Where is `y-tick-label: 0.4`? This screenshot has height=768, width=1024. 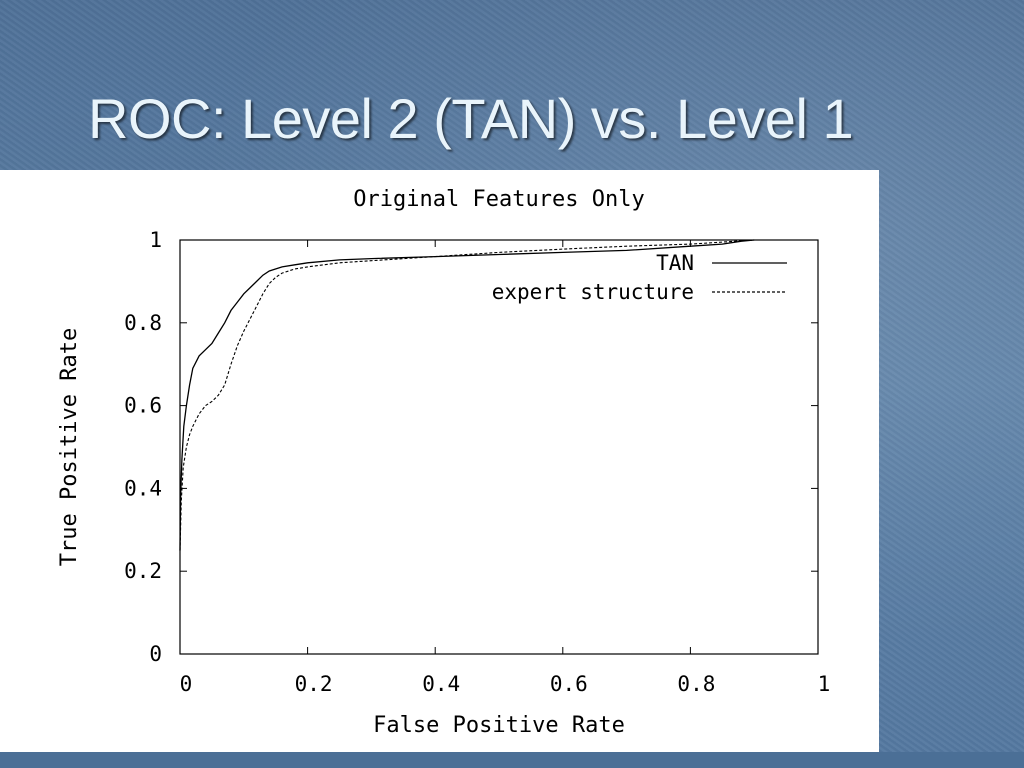
y-tick-label: 0.4 is located at coordinates (143, 488).